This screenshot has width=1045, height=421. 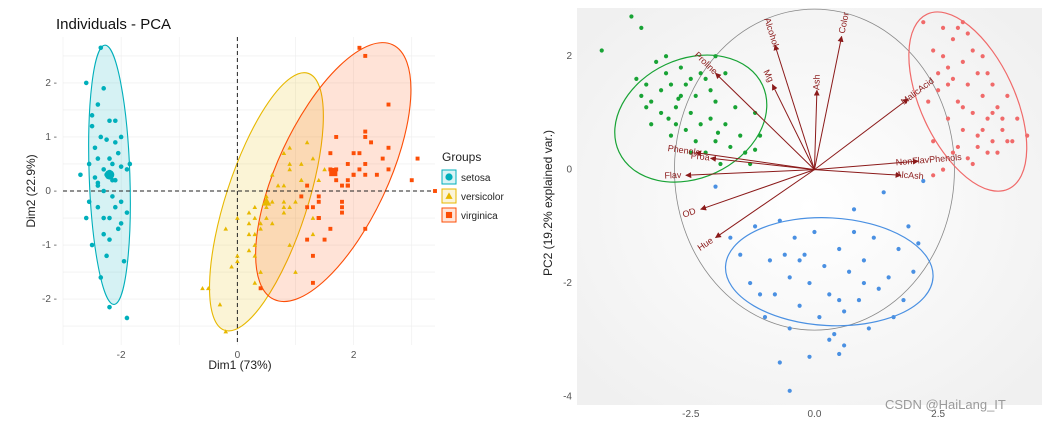 I want to click on loading-arrow, so click(x=861, y=134).